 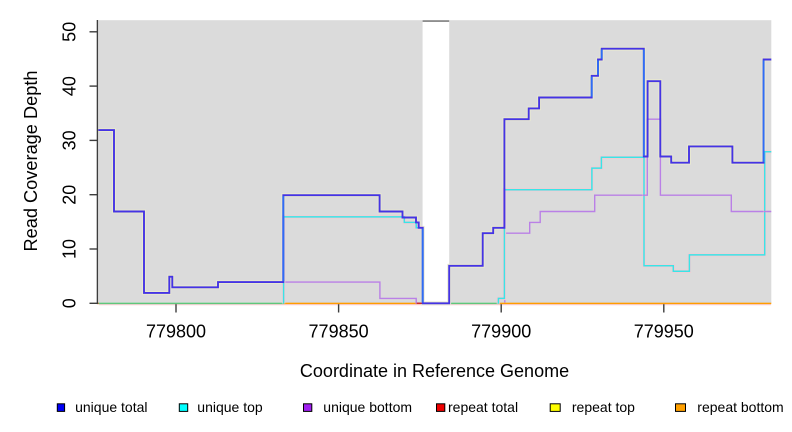 What do you see at coordinates (483, 407) in the screenshot?
I see `svg-text: repeat total` at bounding box center [483, 407].